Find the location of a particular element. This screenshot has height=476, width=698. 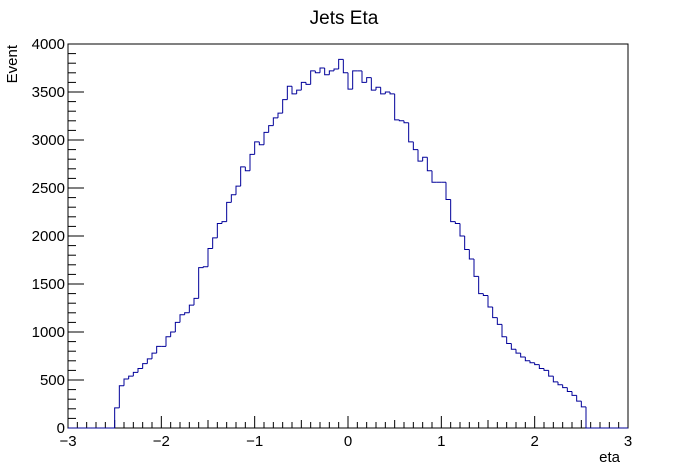

y-tick-label: 1000 is located at coordinates (48, 332).